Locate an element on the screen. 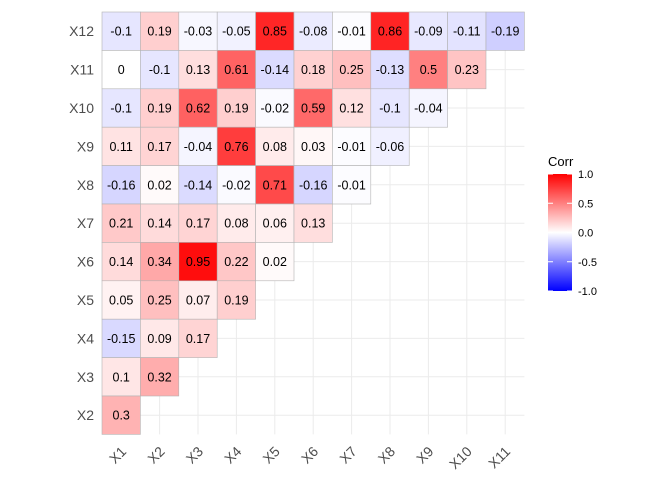 Image resolution: width=672 pixels, height=480 pixels. legend-title: Corr is located at coordinates (561, 161).